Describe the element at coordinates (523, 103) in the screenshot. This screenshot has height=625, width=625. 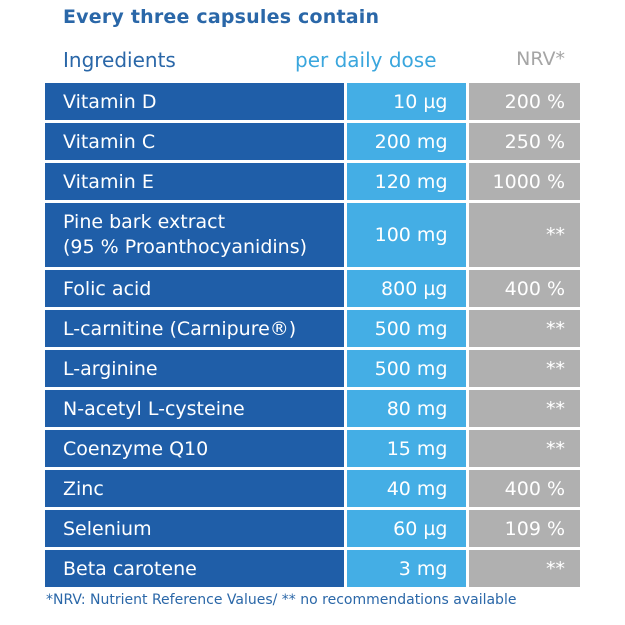
I see `nrv-value: 200 %` at that location.